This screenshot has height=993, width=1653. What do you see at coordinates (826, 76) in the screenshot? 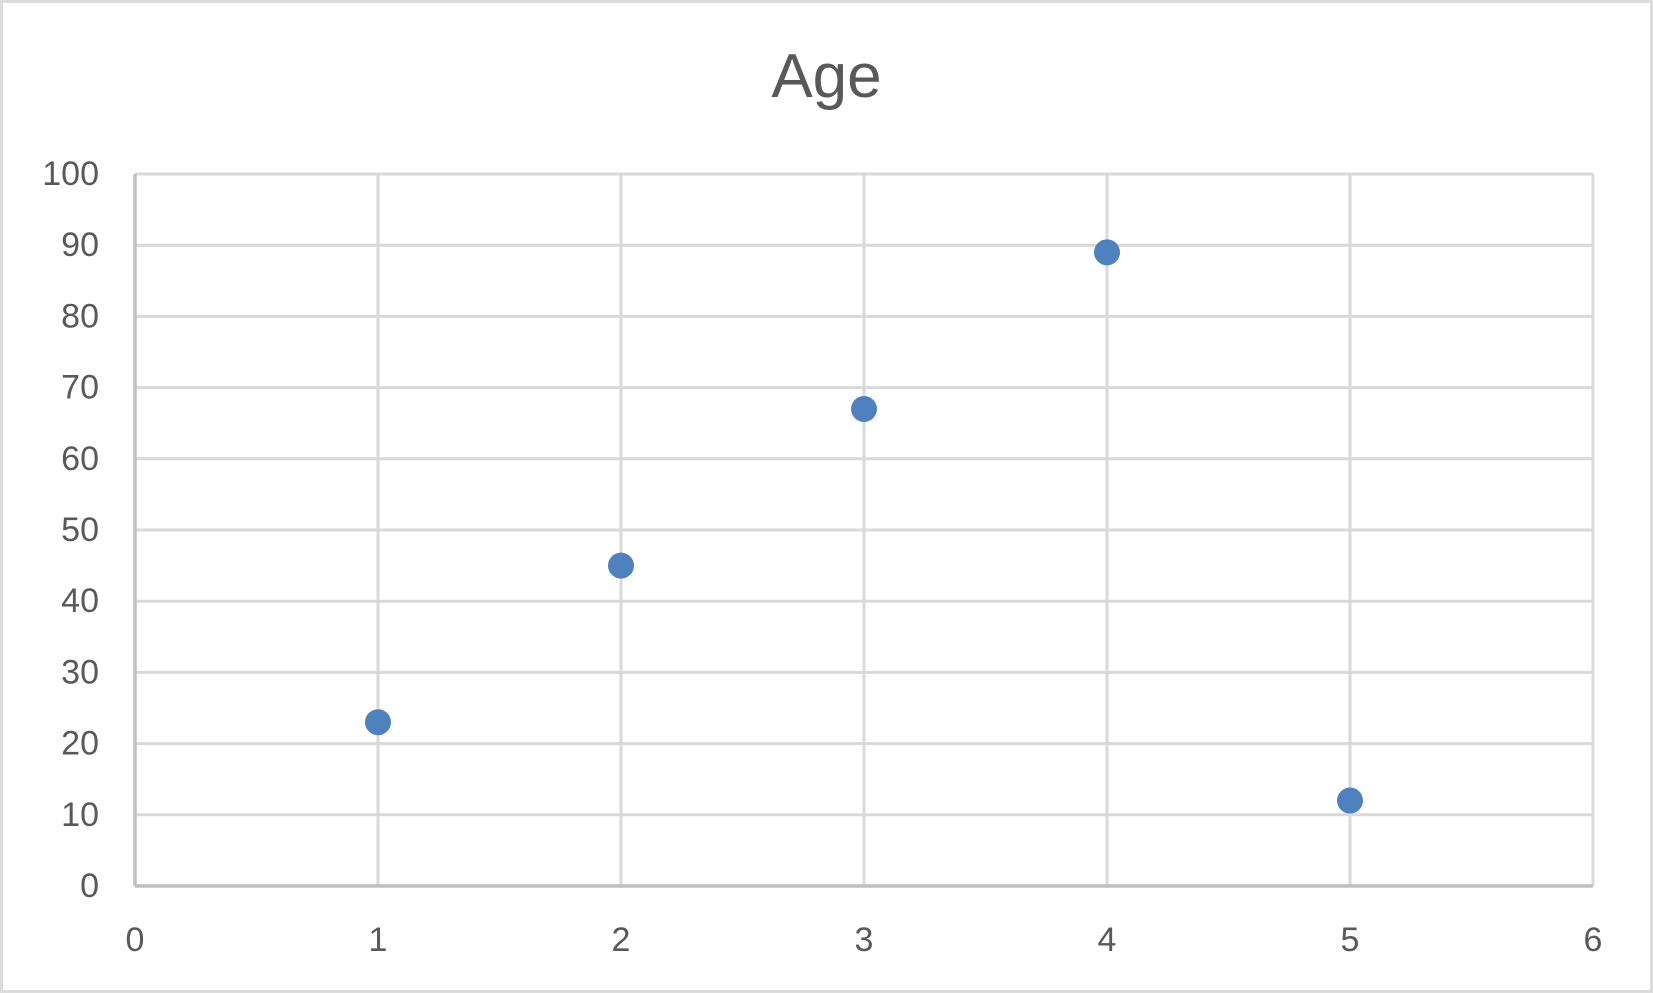
I see `chart-title: Age` at bounding box center [826, 76].